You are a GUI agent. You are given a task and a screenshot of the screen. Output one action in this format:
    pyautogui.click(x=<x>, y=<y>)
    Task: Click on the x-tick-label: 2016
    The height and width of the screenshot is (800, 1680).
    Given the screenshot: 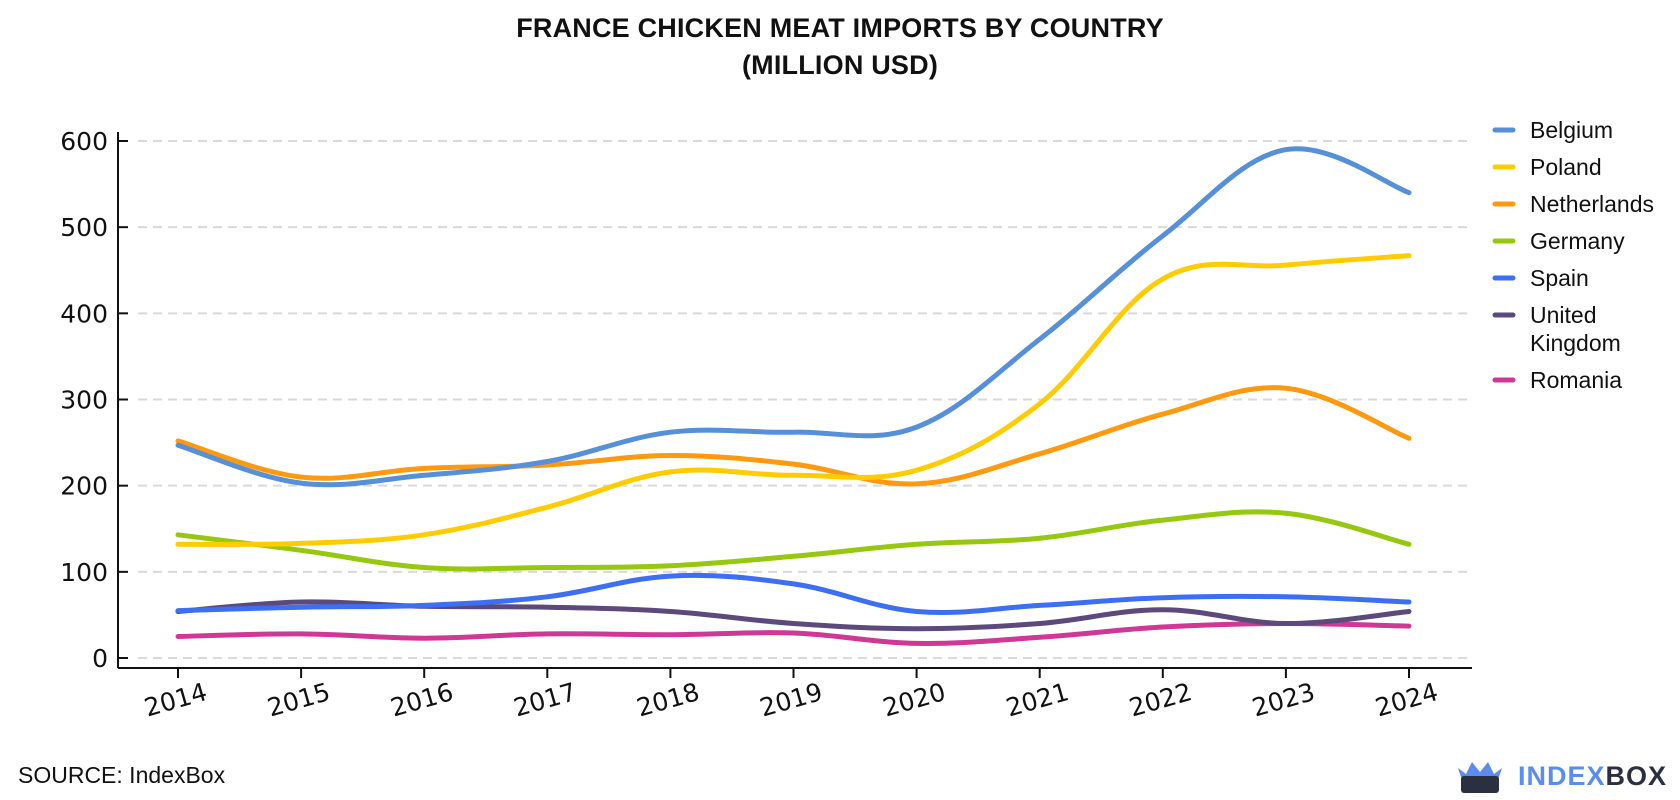 What is the action you would take?
    pyautogui.click(x=421, y=699)
    